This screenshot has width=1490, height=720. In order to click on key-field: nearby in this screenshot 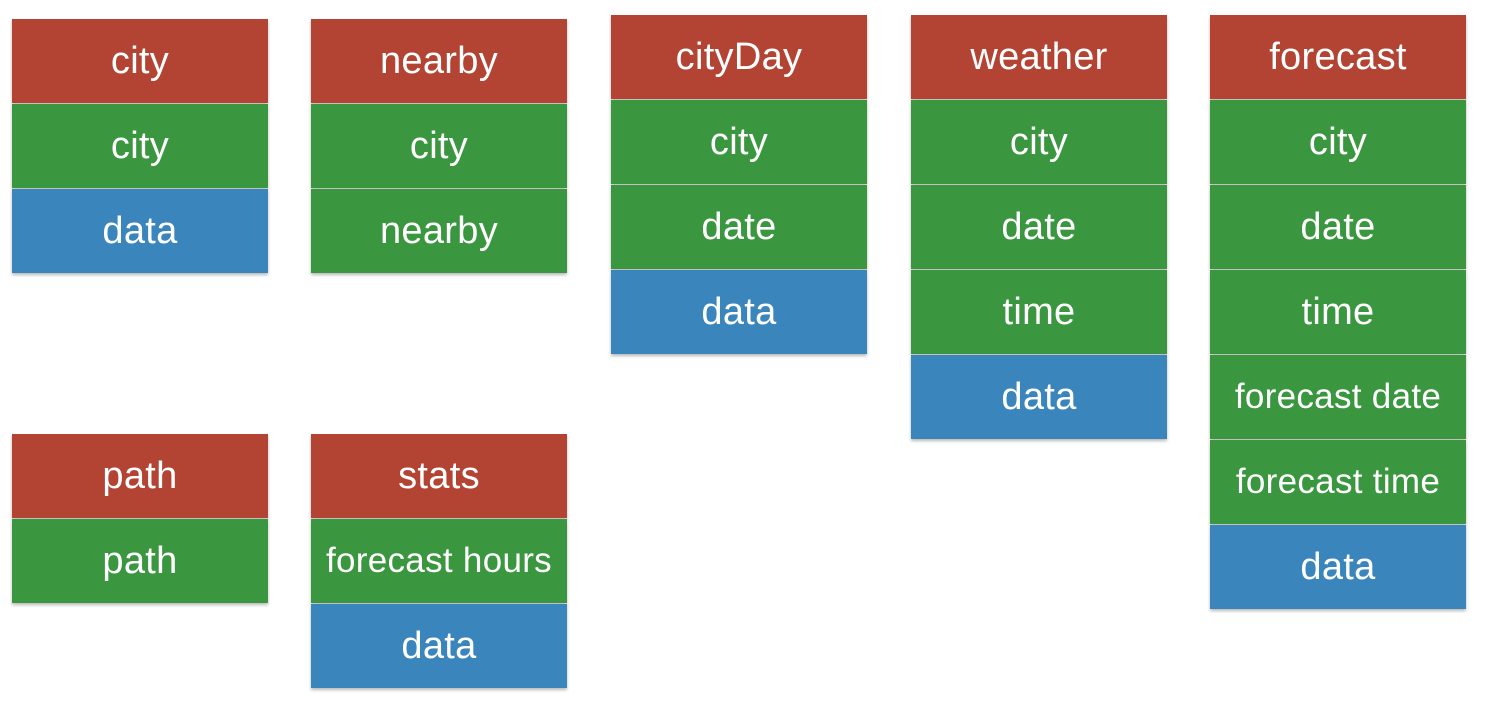, I will do `click(439, 231)`.